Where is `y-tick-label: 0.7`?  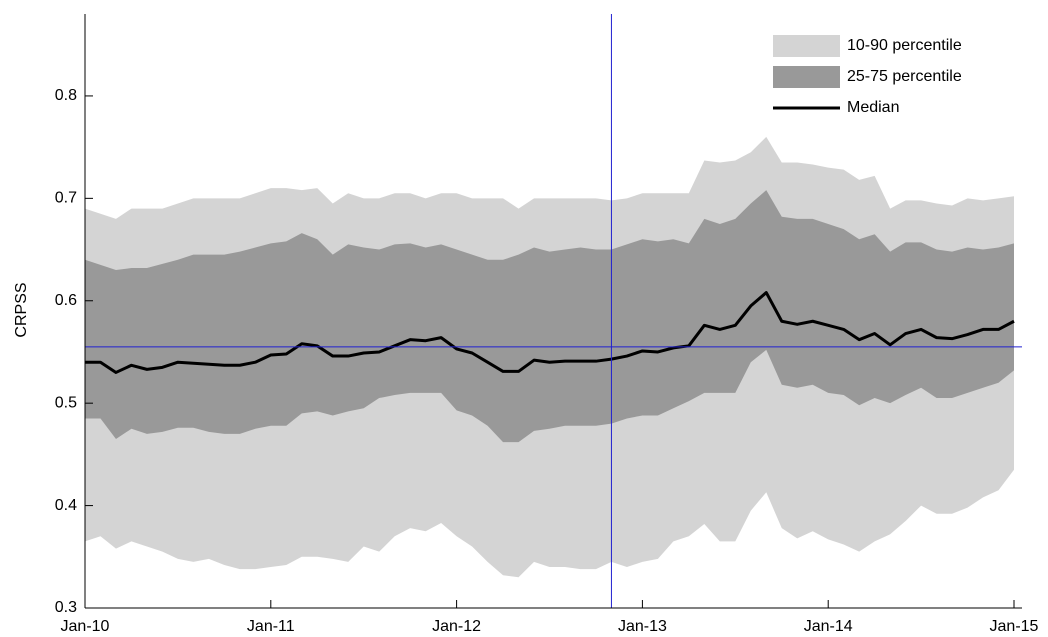 y-tick-label: 0.7 is located at coordinates (66, 198).